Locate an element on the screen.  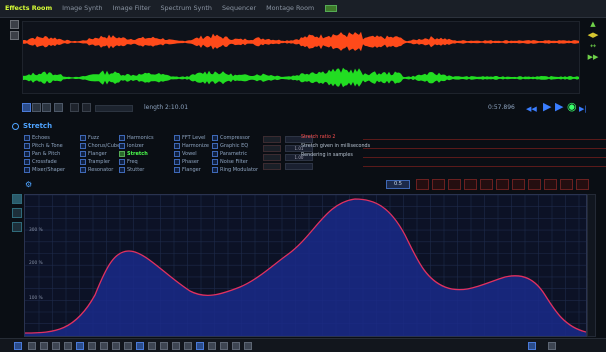
line-tool-icon is located at coordinates (17, 213).